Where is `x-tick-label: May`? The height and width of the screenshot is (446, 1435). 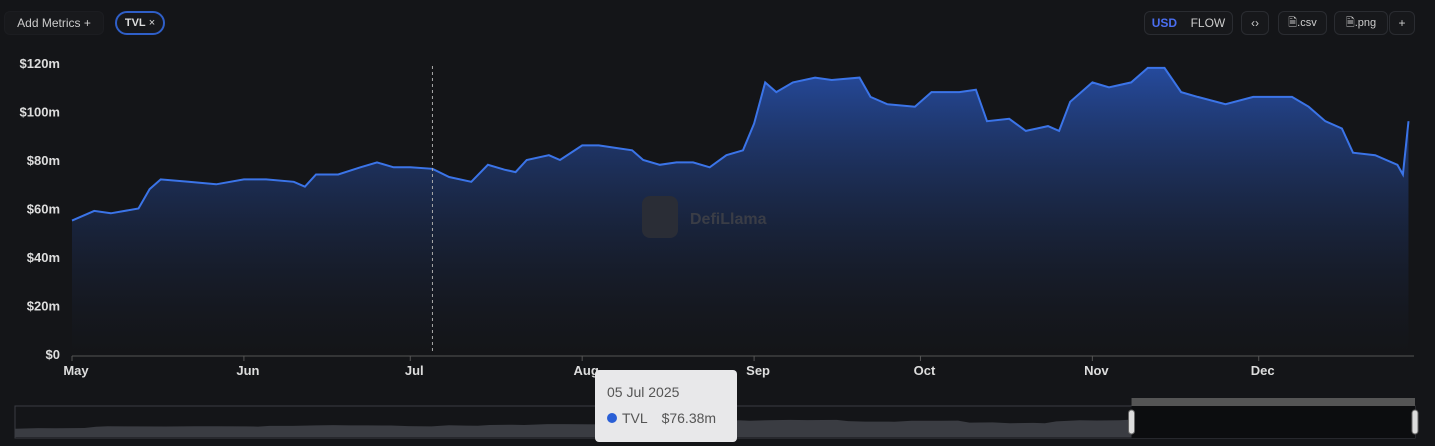 x-tick-label: May is located at coordinates (76, 370).